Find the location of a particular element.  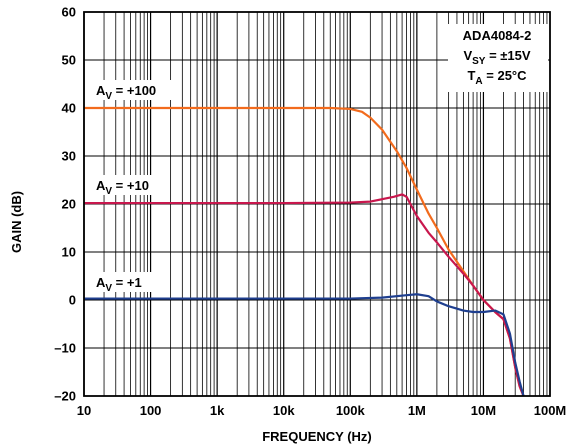

series-label-2: AV = +10 is located at coordinates (122, 187).